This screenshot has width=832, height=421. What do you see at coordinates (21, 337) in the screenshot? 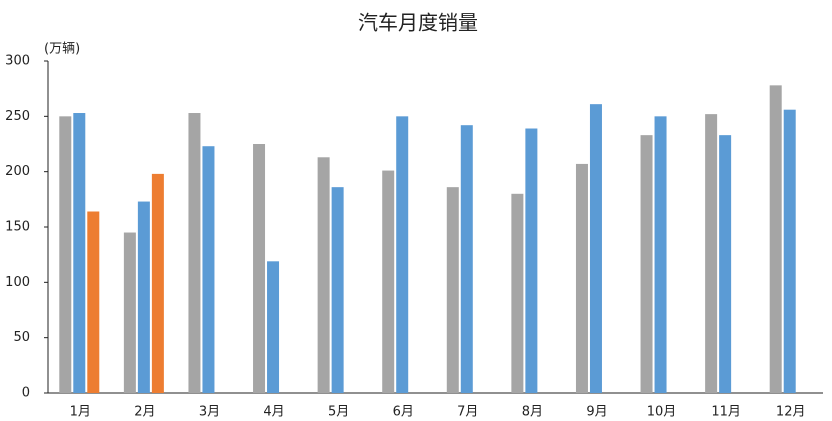
I see `y-tick-label: 50` at bounding box center [21, 337].